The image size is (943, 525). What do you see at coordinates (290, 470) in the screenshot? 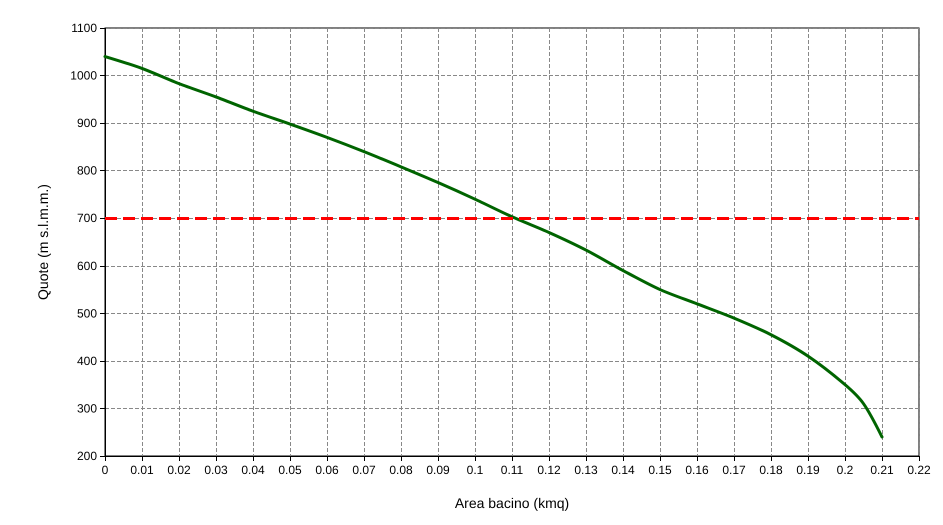
I see `x-tick-label: 0.05` at bounding box center [290, 470].